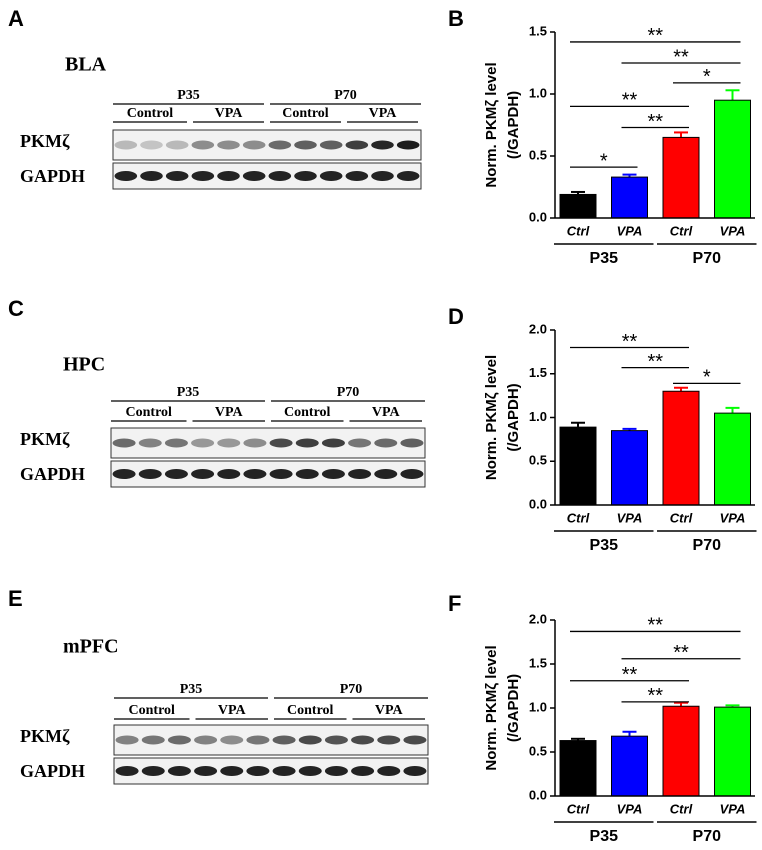  I want to click on panel-letter: E, so click(15, 598).